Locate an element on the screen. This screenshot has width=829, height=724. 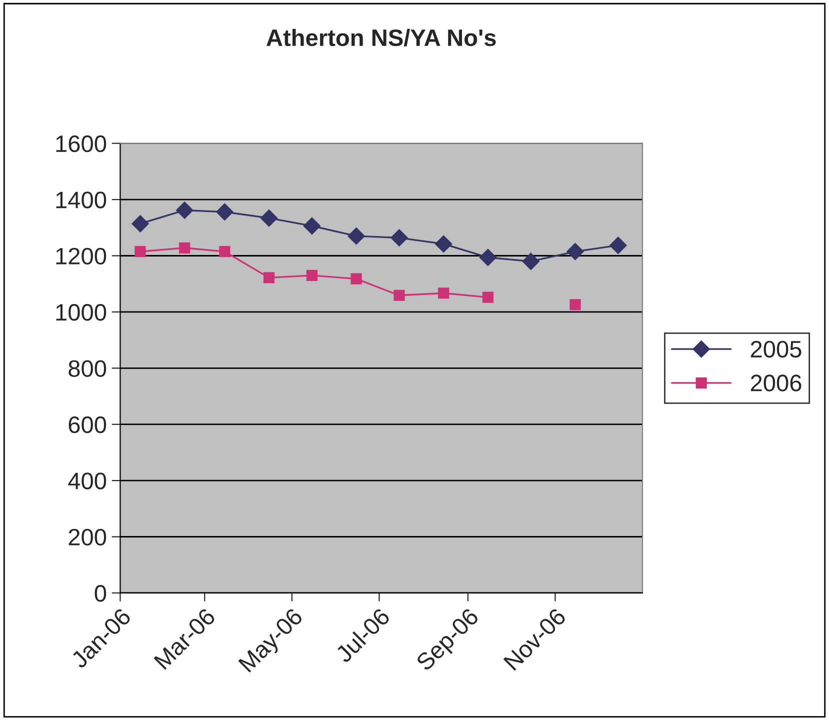
y-tick-label: 1400 is located at coordinates (81, 200).